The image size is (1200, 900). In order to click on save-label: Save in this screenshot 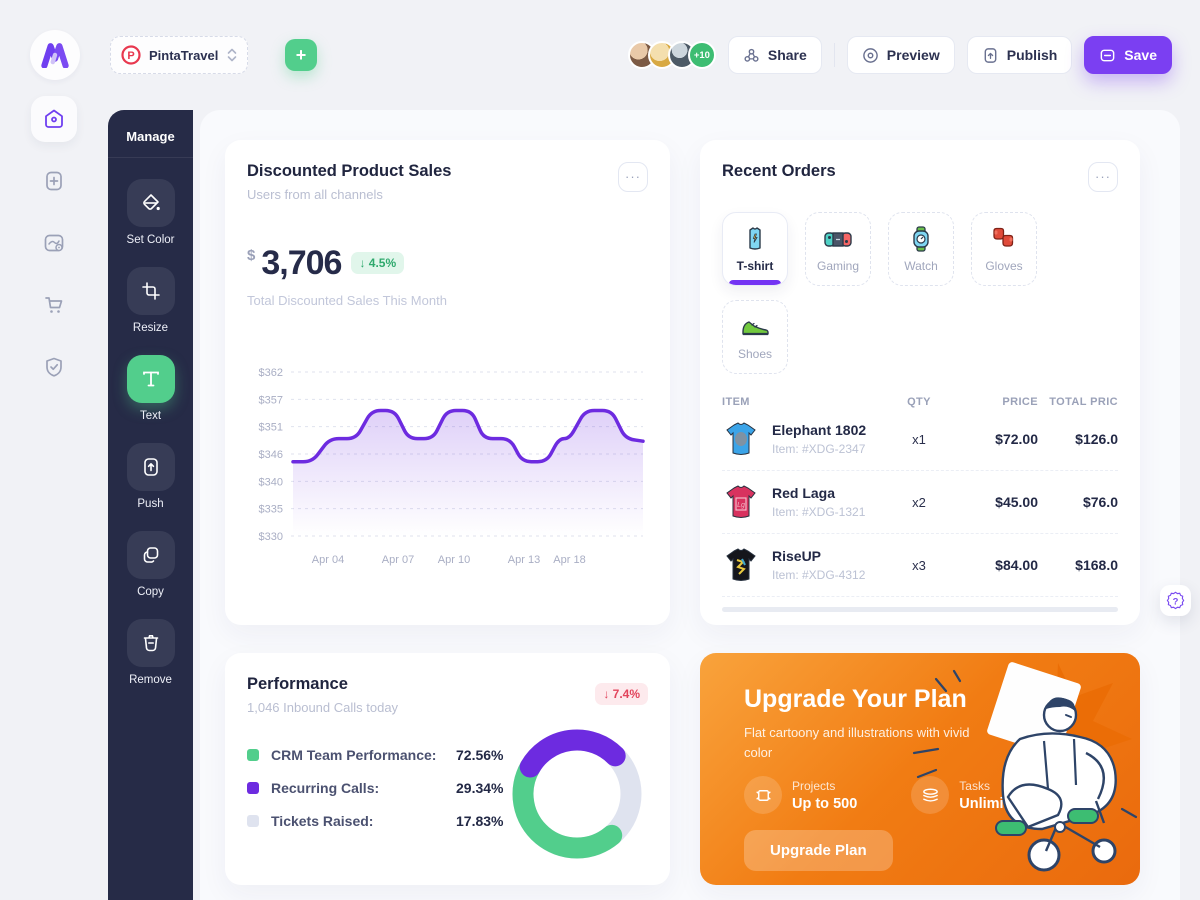, I will do `click(1140, 55)`.